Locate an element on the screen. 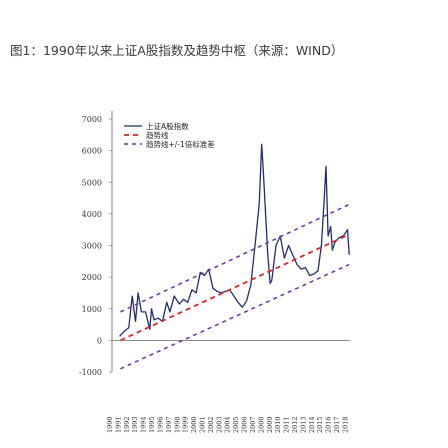 The image size is (448, 448). y-tick-label: 6000 is located at coordinates (92, 151).